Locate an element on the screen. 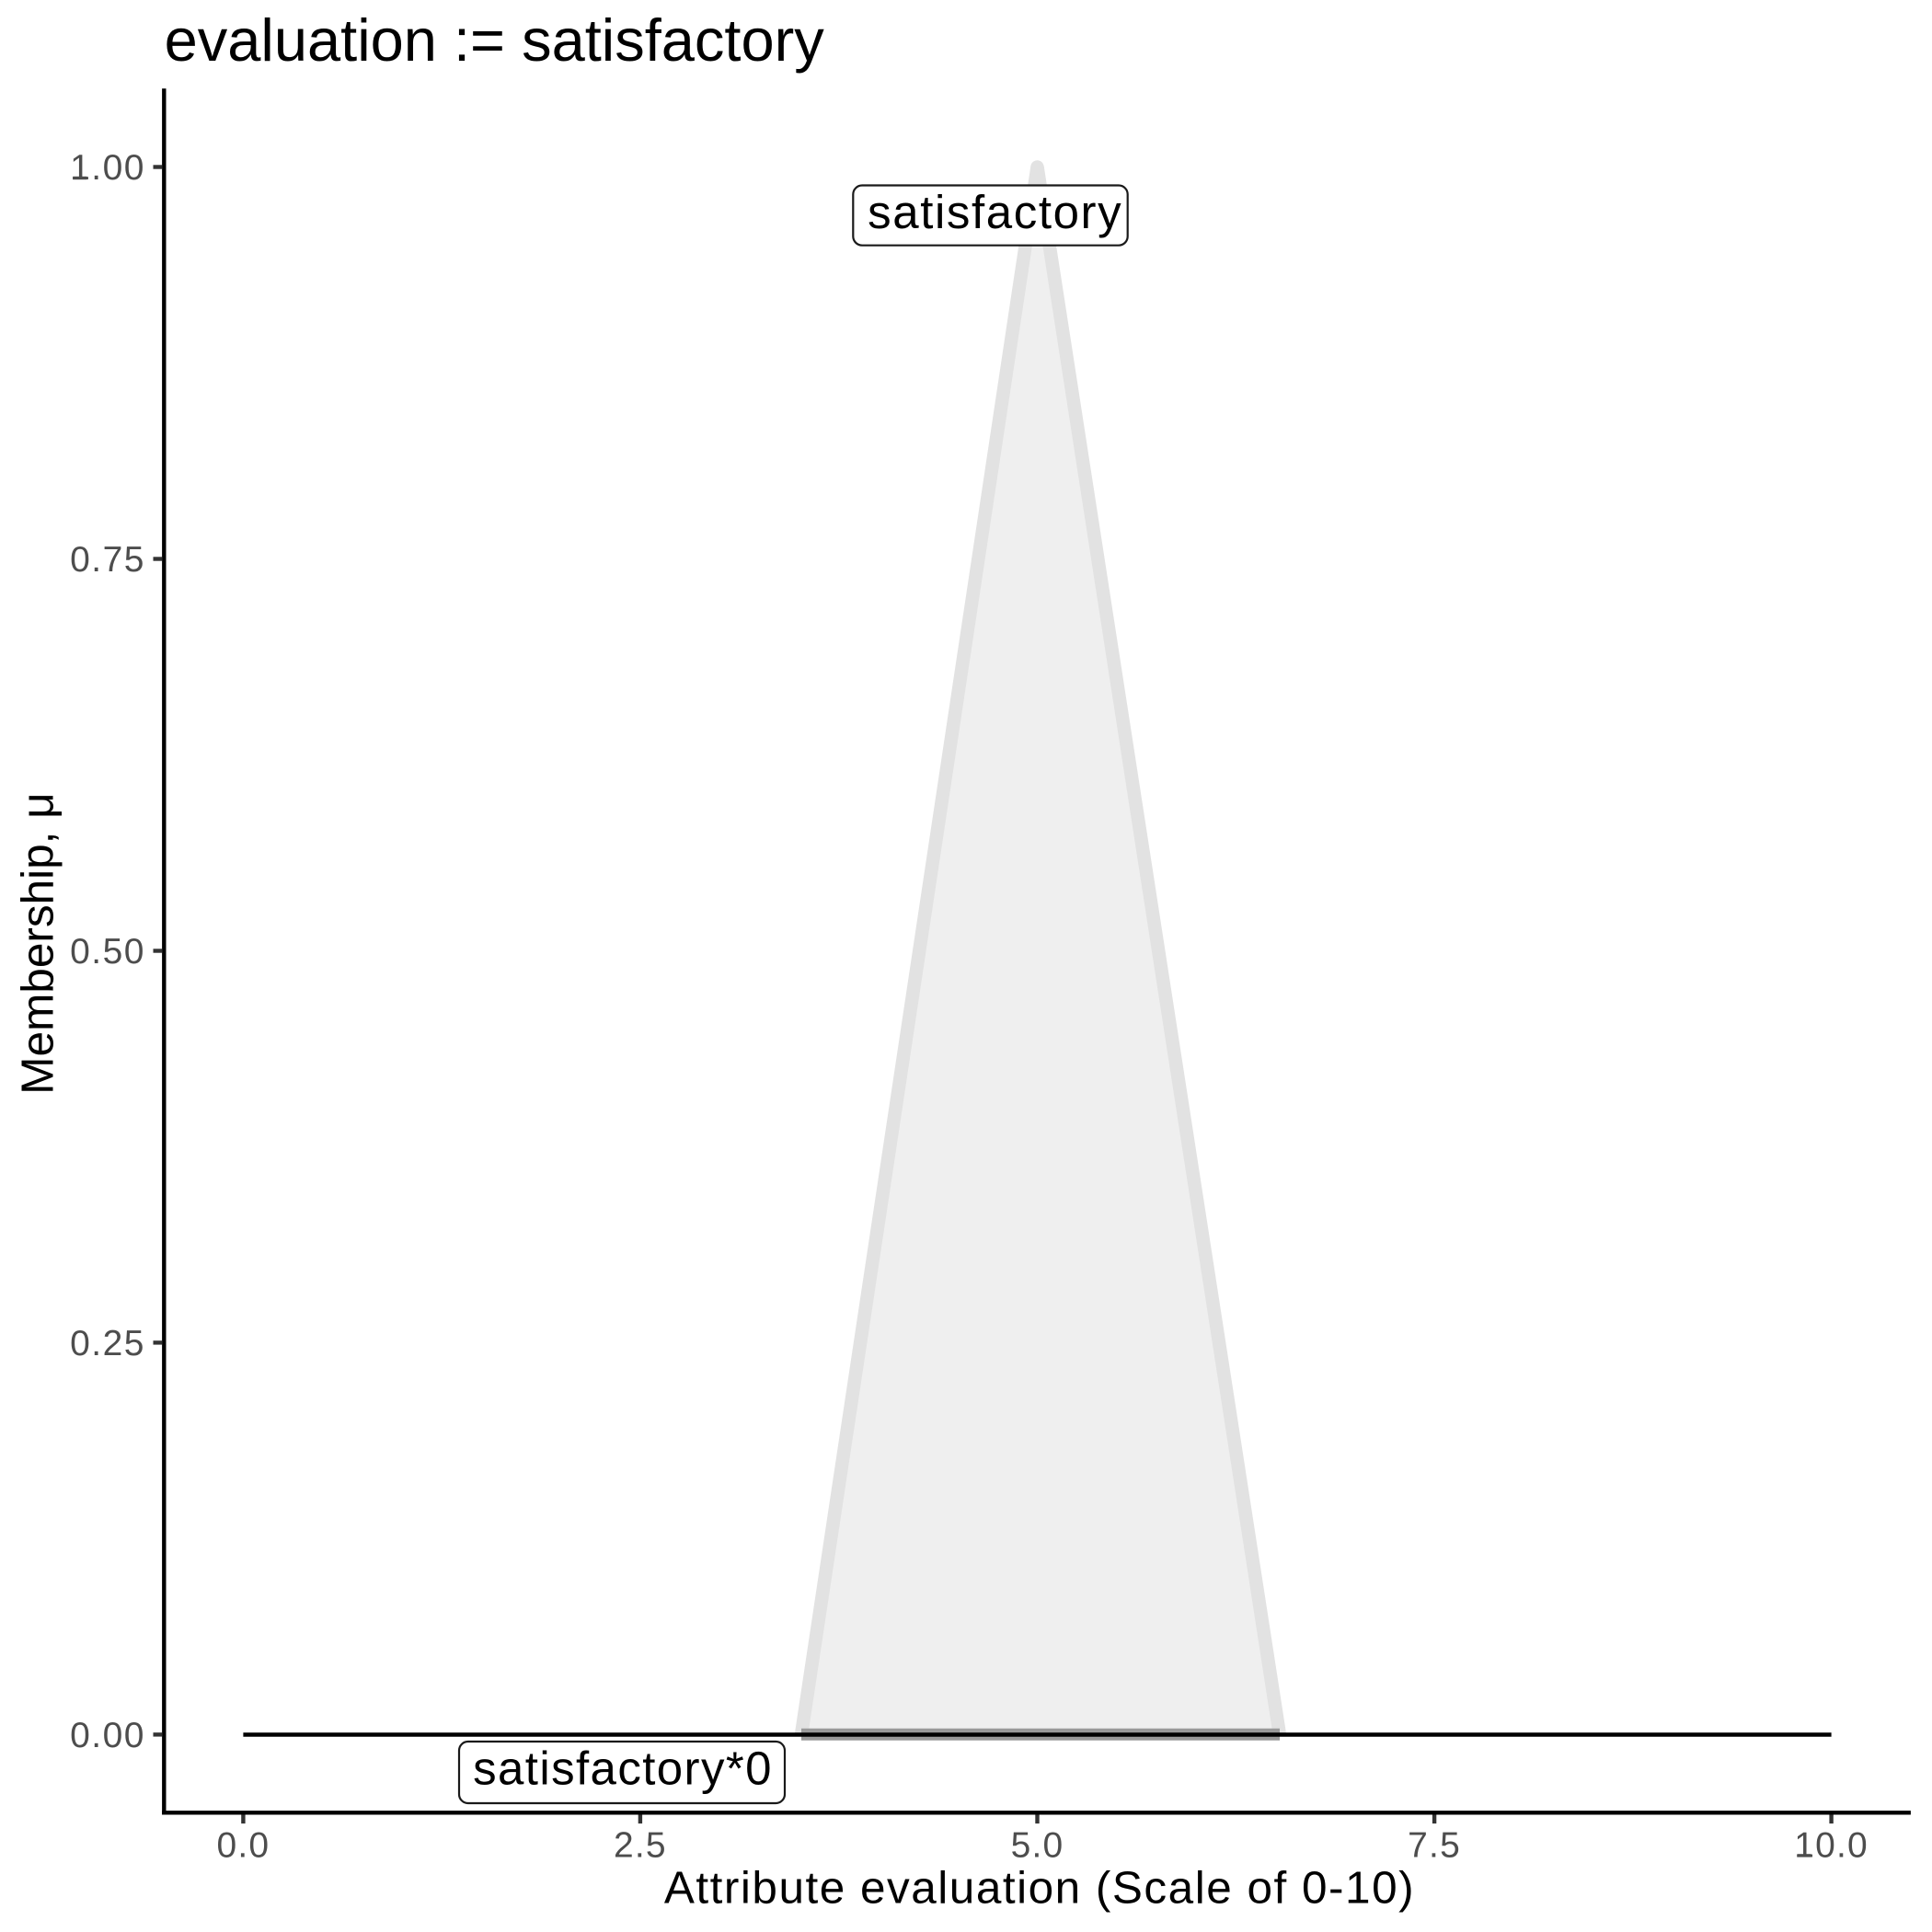  svg-text: 0.0 is located at coordinates (243, 1846).